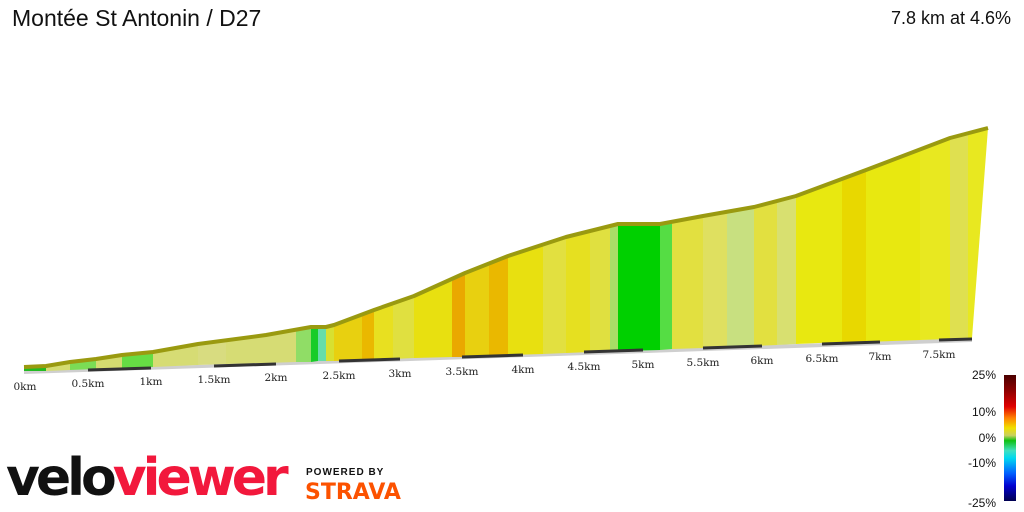  I want to click on strava-logo: STRAVA, so click(353, 492).